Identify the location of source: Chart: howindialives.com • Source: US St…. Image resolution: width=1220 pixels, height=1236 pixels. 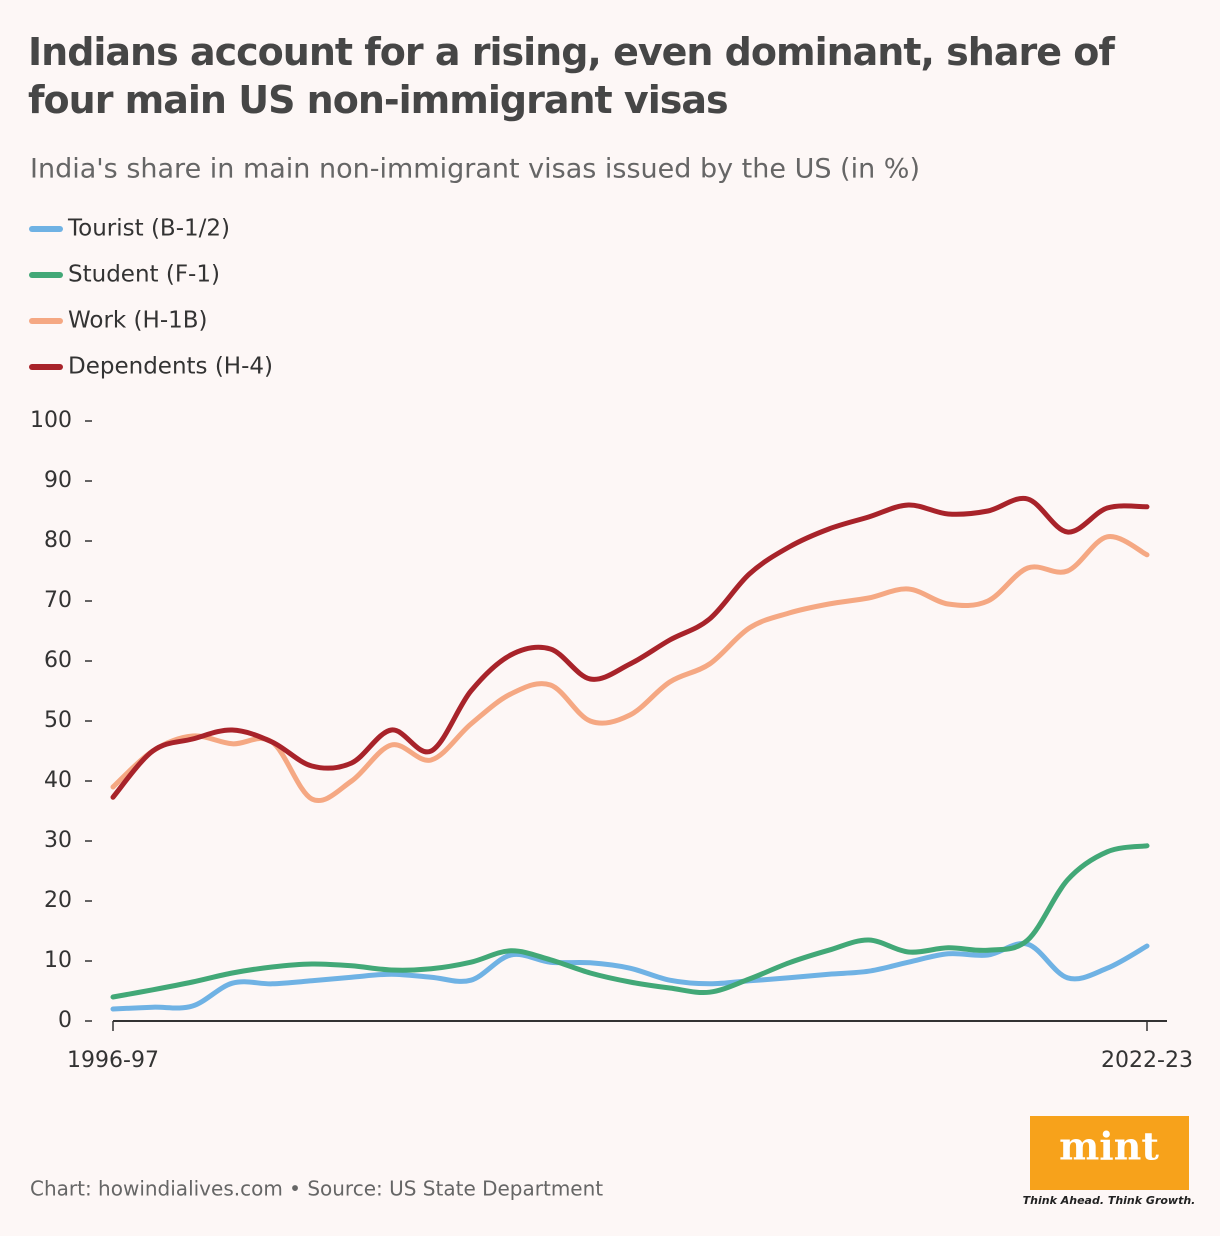
(316, 1189).